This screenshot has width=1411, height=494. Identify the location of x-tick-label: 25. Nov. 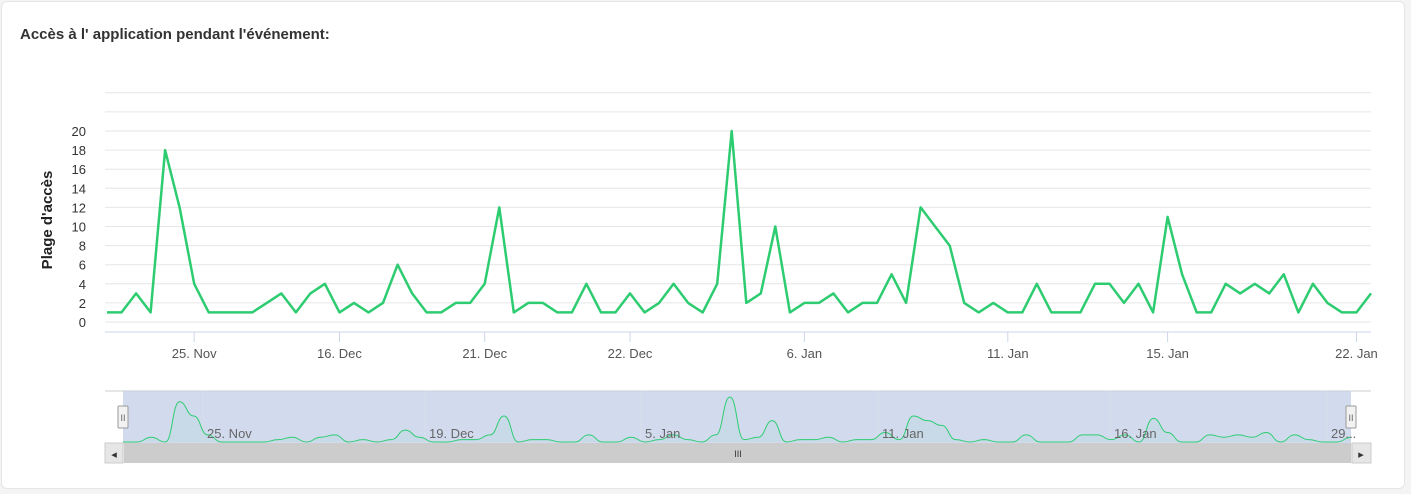
(194, 353).